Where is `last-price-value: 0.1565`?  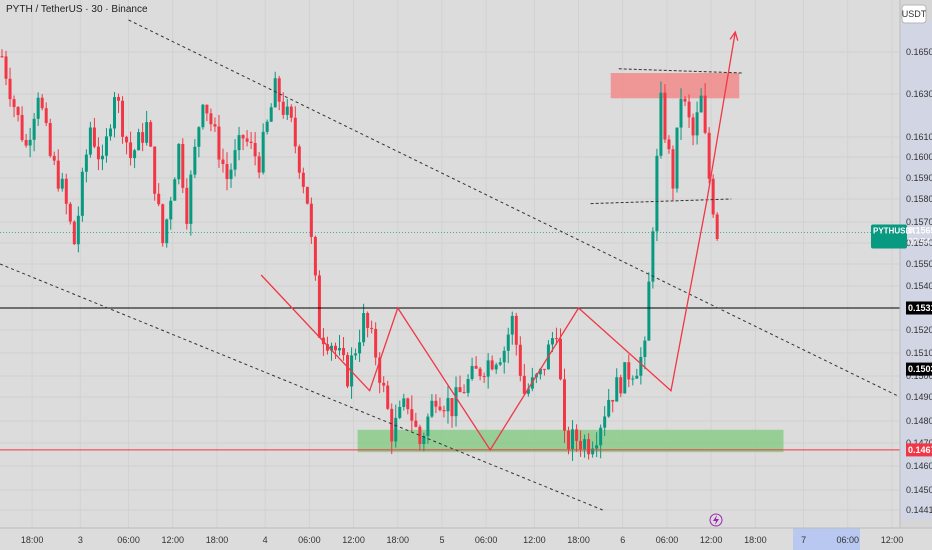 last-price-value: 0.1565 is located at coordinates (920, 231).